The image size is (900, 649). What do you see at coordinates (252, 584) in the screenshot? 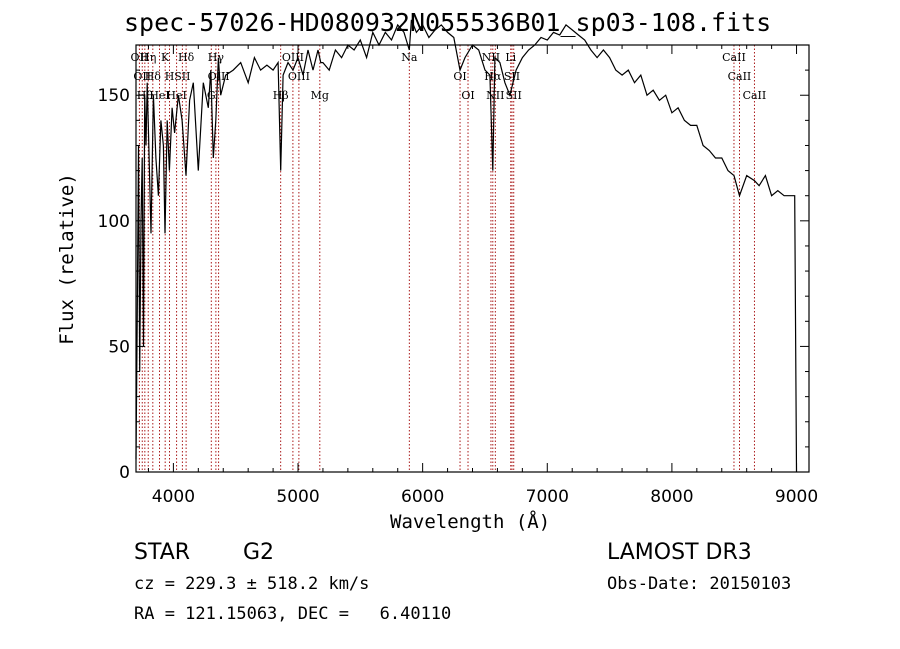
I see `redshift-text: cz = 229.3 ± 518.2 km/s` at bounding box center [252, 584].